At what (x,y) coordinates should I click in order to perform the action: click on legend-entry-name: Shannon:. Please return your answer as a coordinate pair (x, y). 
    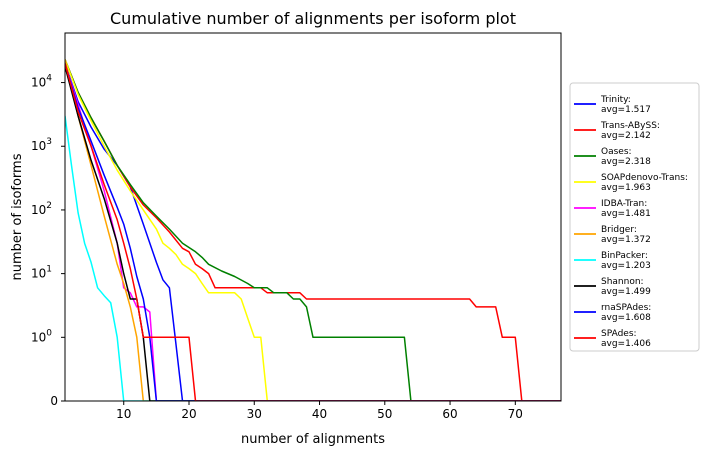
    Looking at the image, I should click on (622, 282).